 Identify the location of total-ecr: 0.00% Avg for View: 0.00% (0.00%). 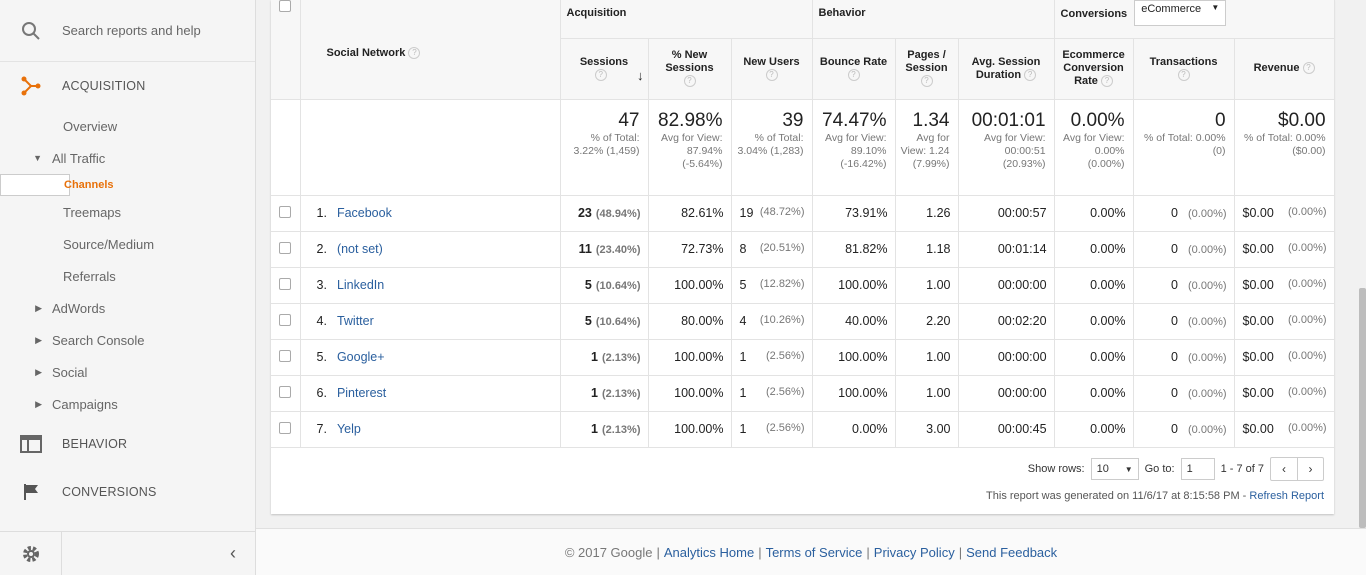
(1094, 147).